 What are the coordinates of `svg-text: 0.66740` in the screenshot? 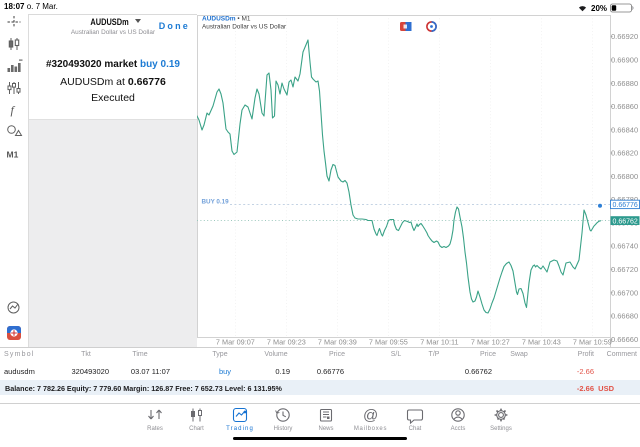 It's located at (624, 246).